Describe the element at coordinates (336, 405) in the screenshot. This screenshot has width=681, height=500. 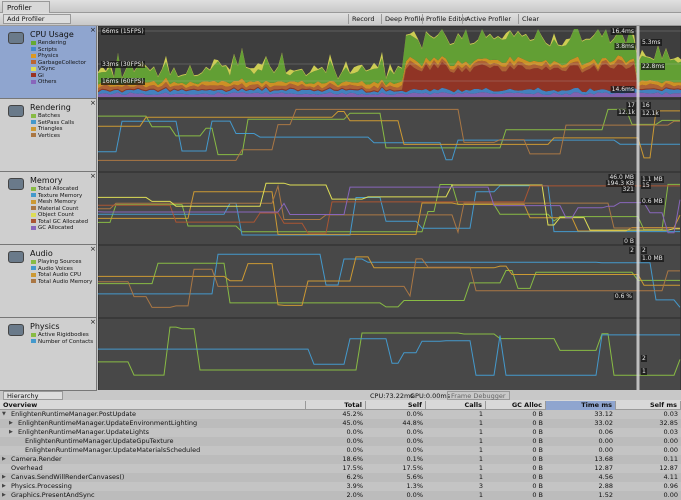
I see `column-header: Total` at that location.